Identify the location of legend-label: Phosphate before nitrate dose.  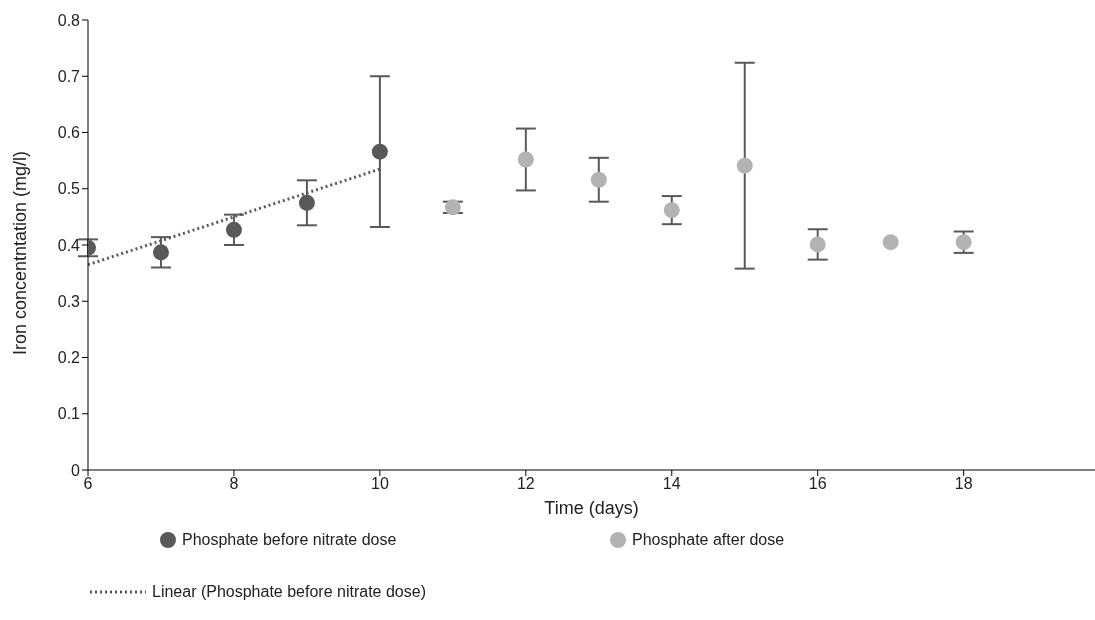
(289, 540).